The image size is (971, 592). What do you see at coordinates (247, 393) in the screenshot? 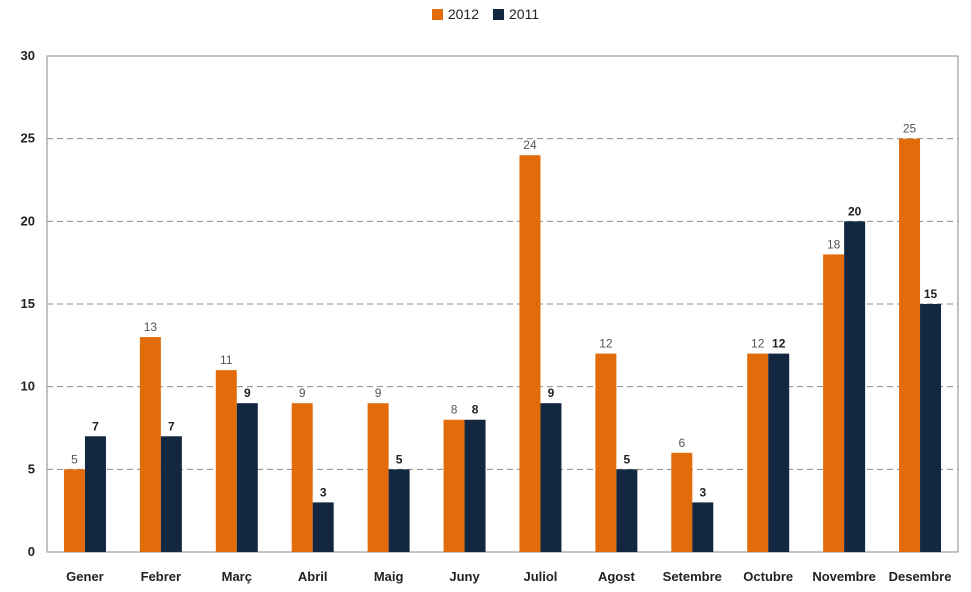
I see `data-label-2011-Març: 9` at bounding box center [247, 393].